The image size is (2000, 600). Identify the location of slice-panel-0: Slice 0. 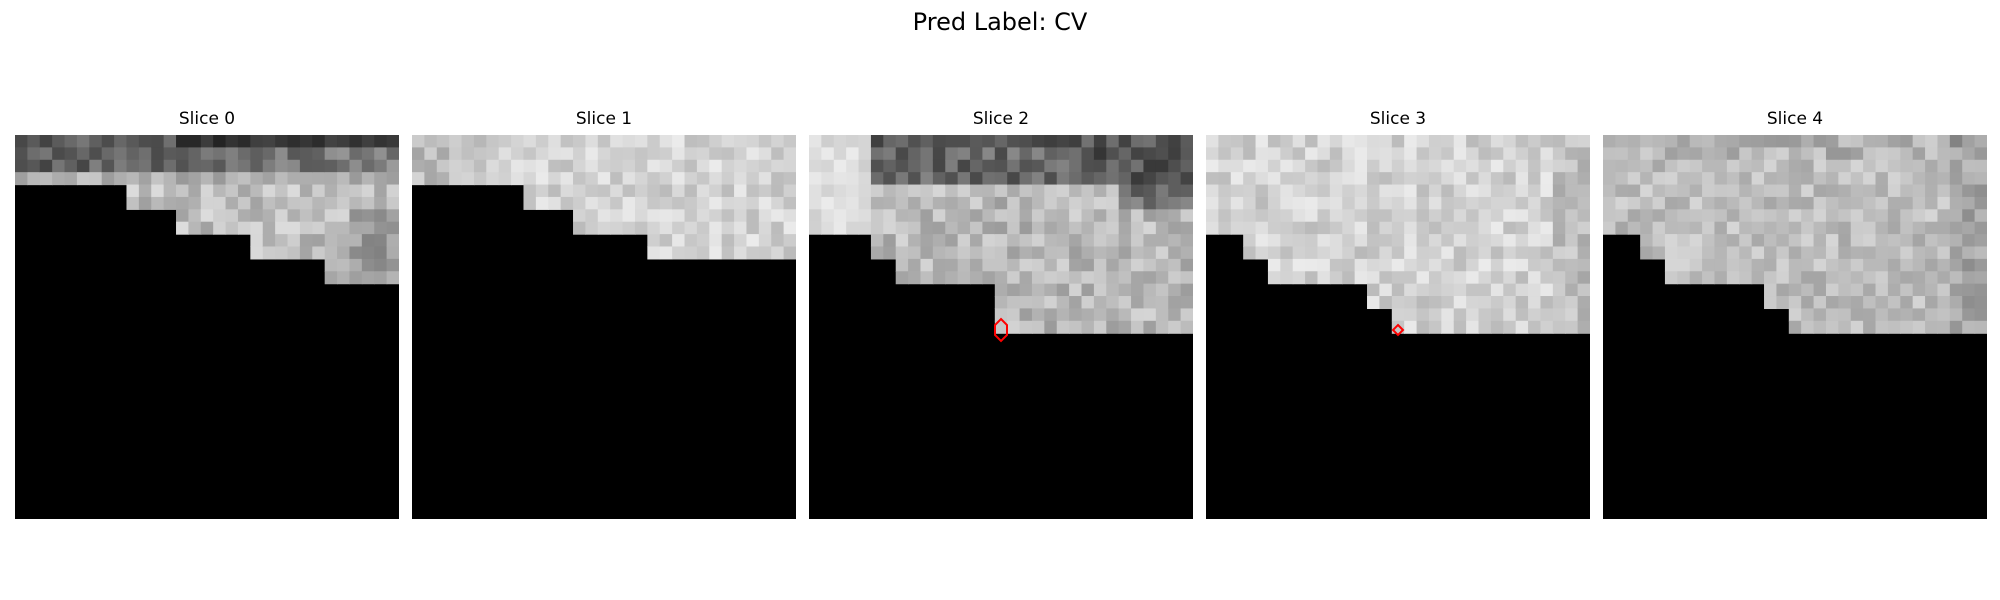
(207, 313).